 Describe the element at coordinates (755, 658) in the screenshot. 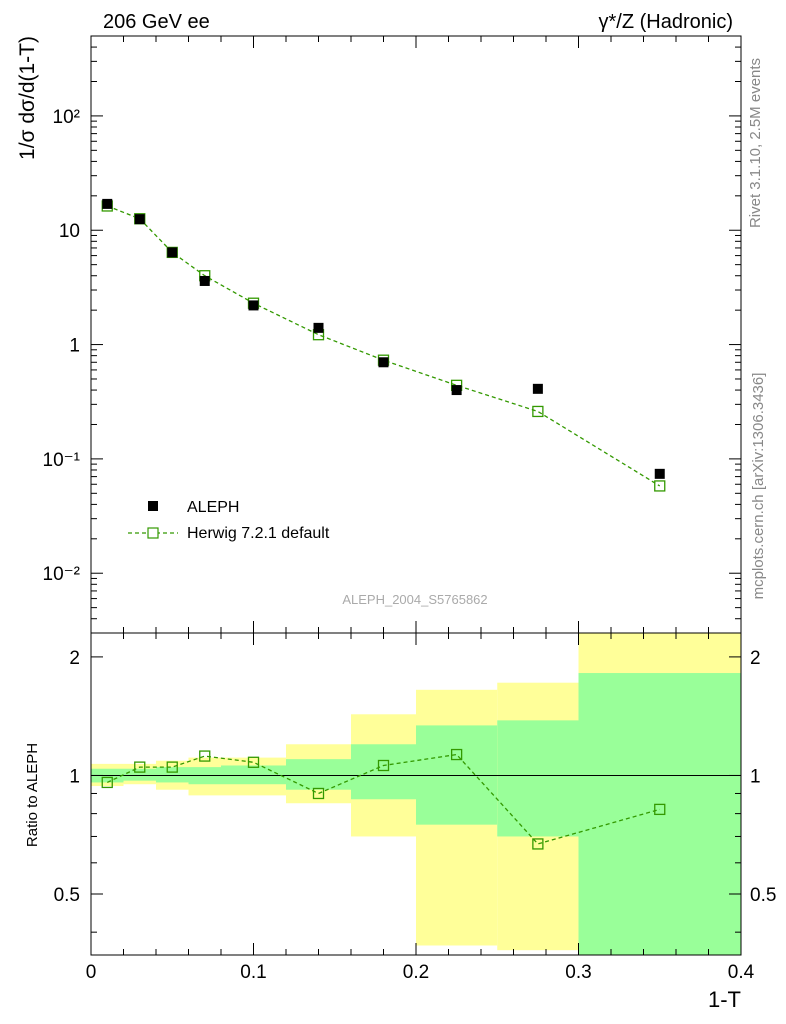

I see `ratio-y-tick-label-right: 2` at that location.